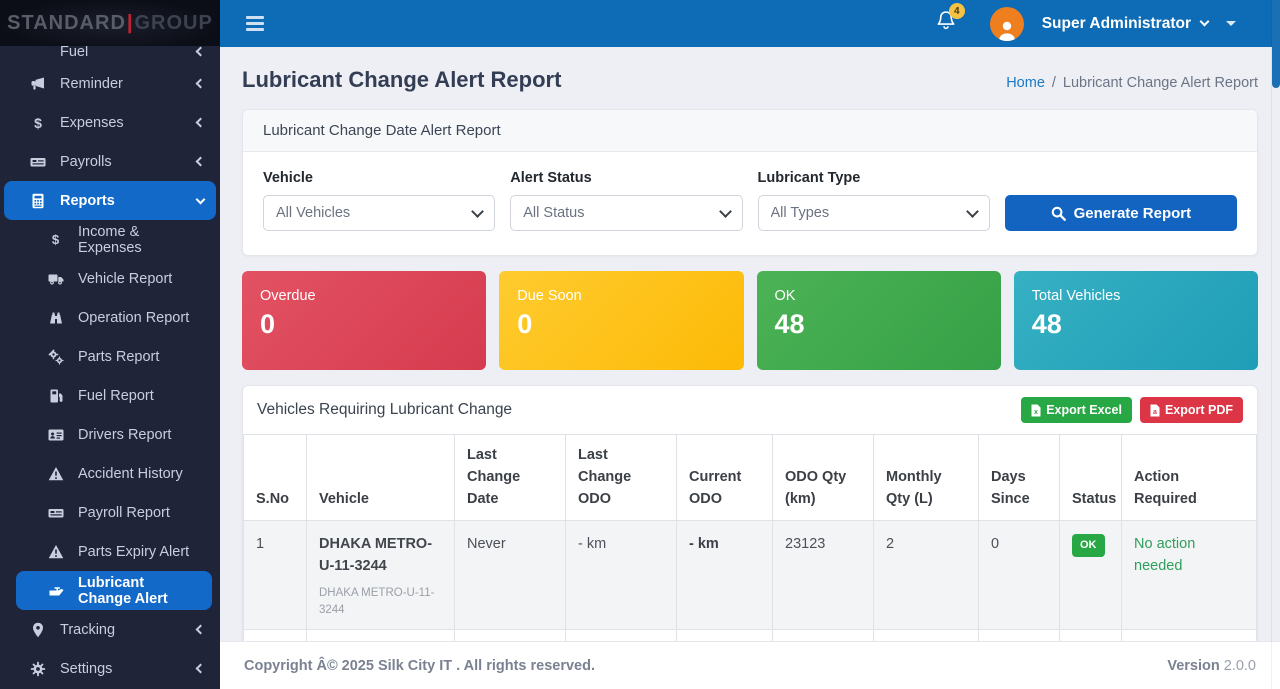 The image size is (1280, 689). Describe the element at coordinates (1006, 31) in the screenshot. I see `user-icon` at that location.